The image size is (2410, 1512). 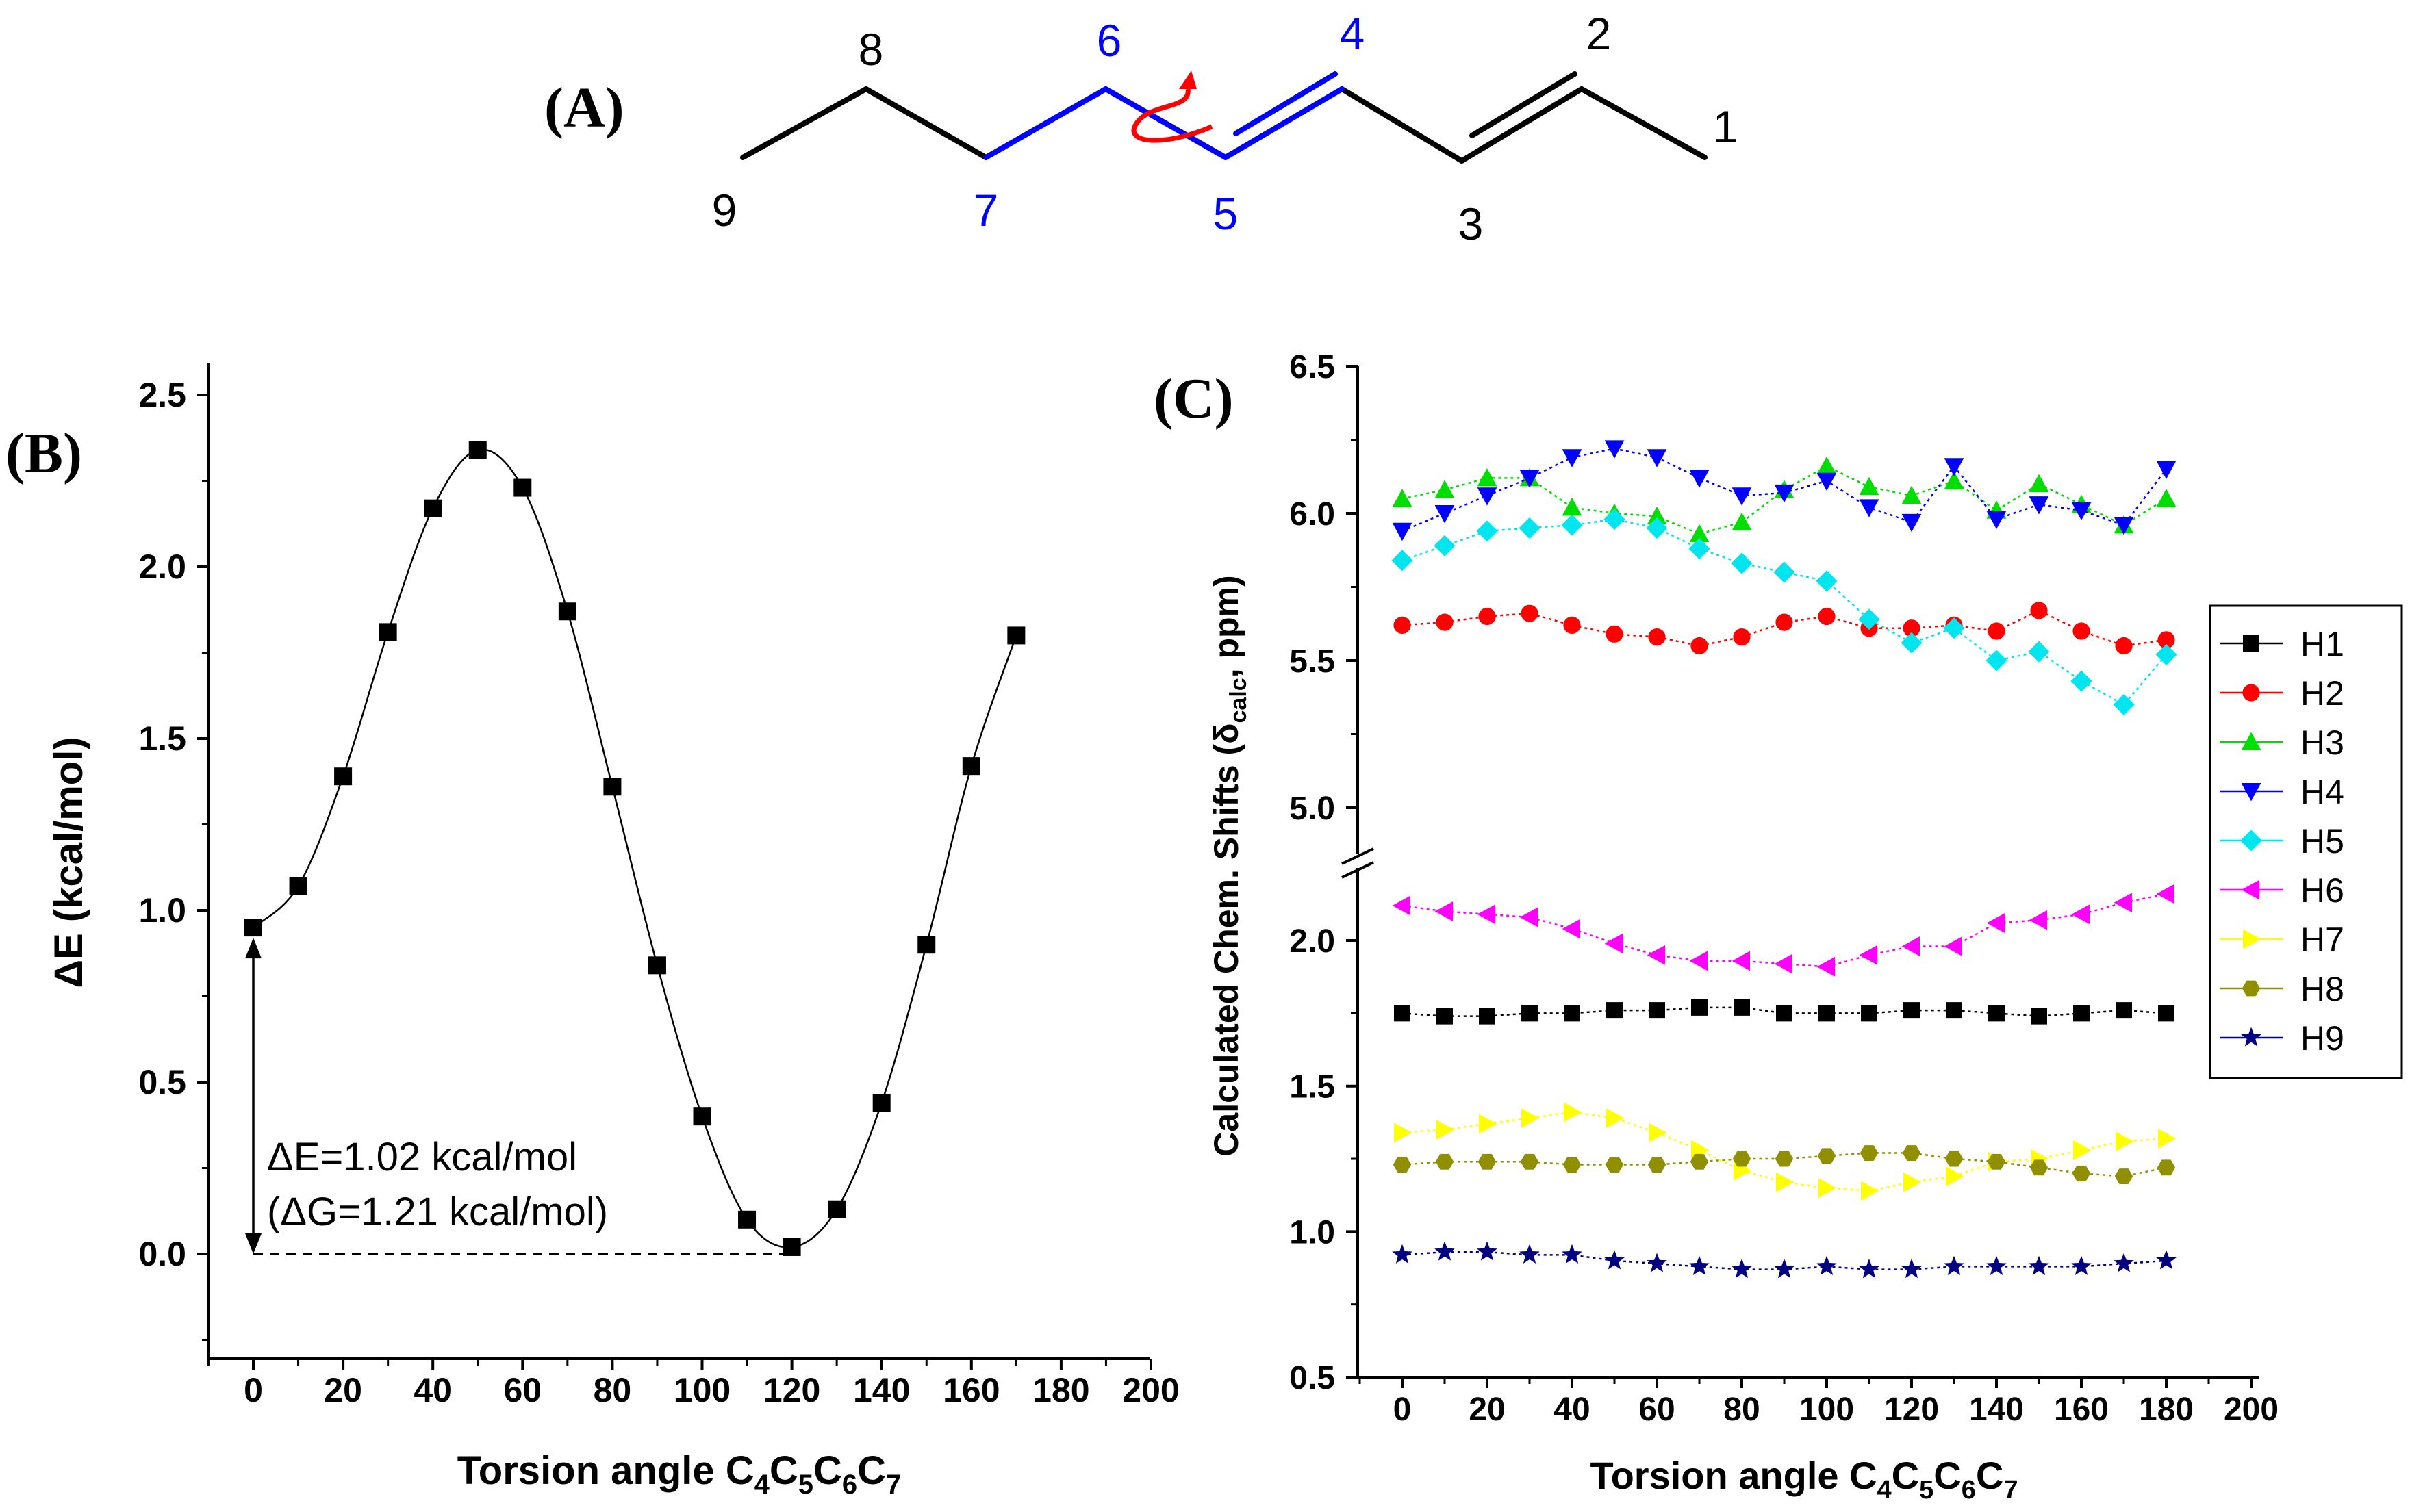 I want to click on panel-a-label: (A), so click(x=584, y=108).